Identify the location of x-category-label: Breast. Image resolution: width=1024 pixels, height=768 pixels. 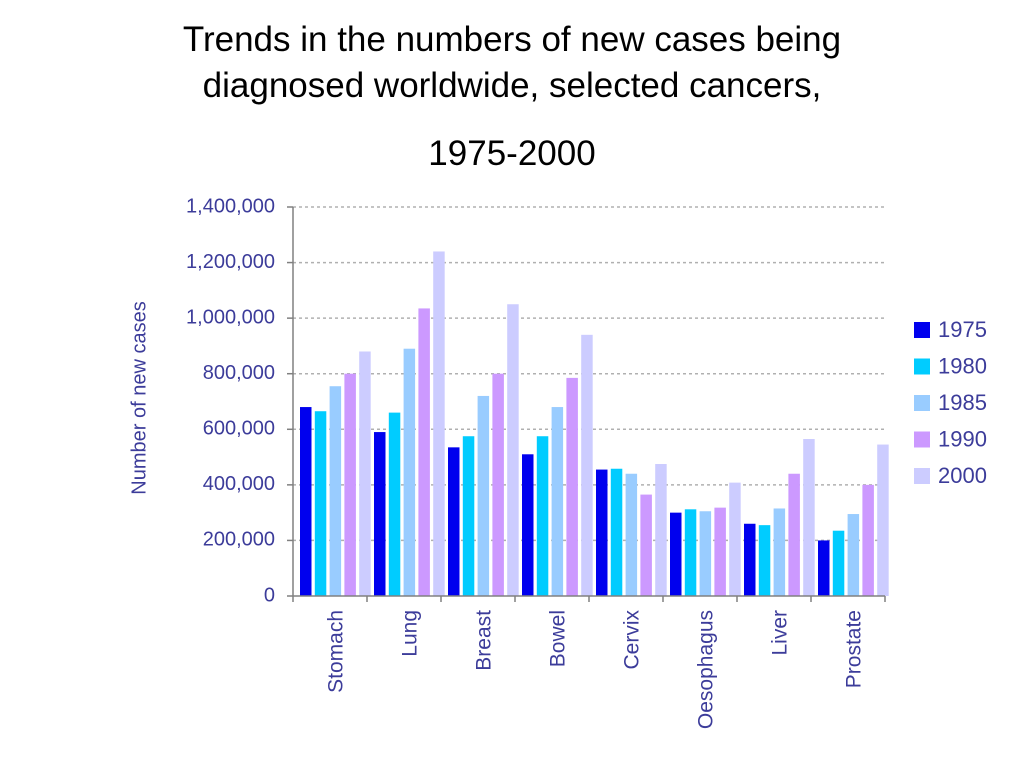
(484, 640).